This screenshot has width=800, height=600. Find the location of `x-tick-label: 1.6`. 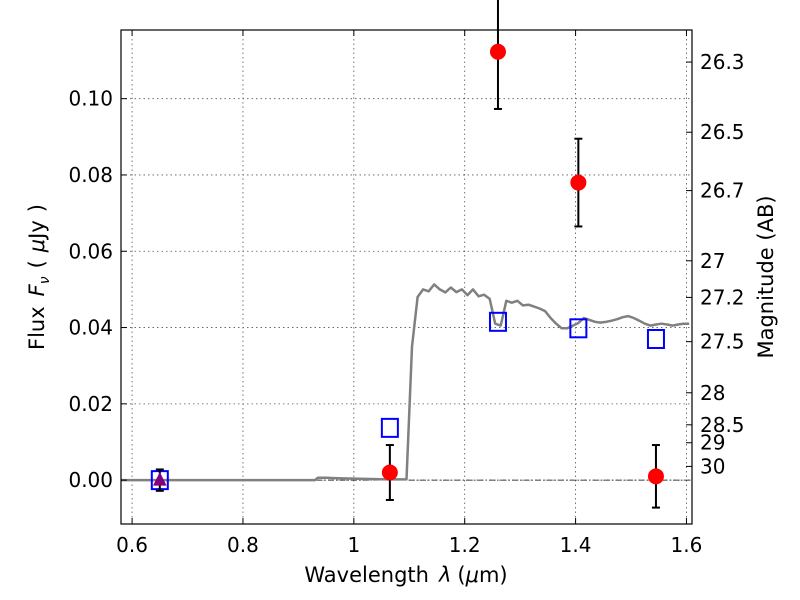

x-tick-label: 1.6 is located at coordinates (687, 545).